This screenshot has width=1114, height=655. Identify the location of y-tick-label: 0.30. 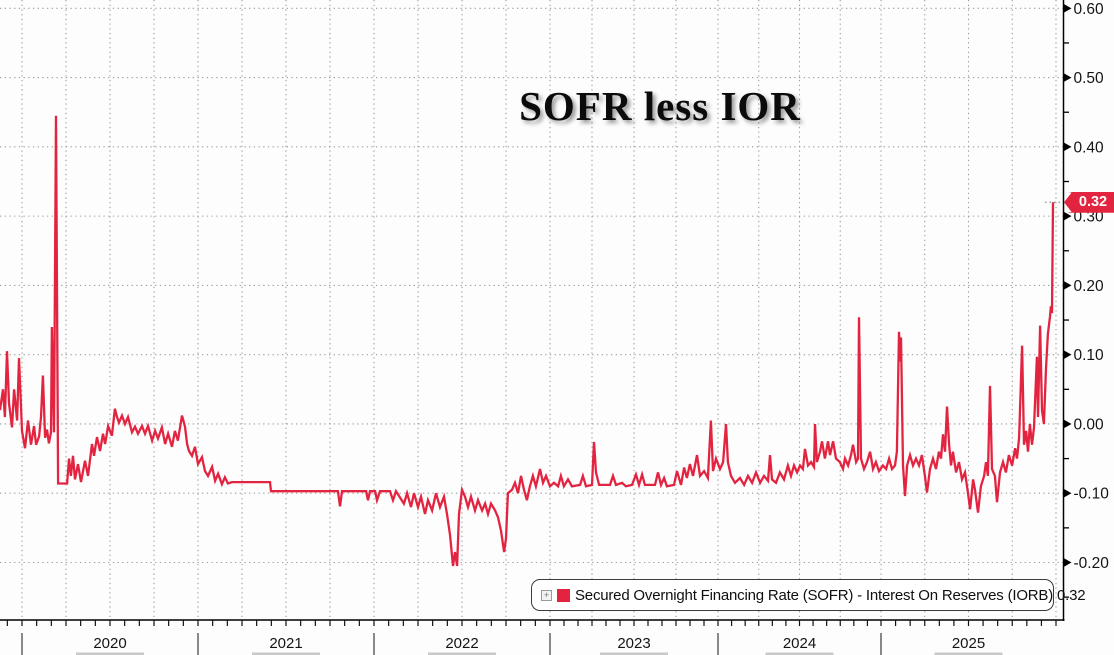
(1089, 217).